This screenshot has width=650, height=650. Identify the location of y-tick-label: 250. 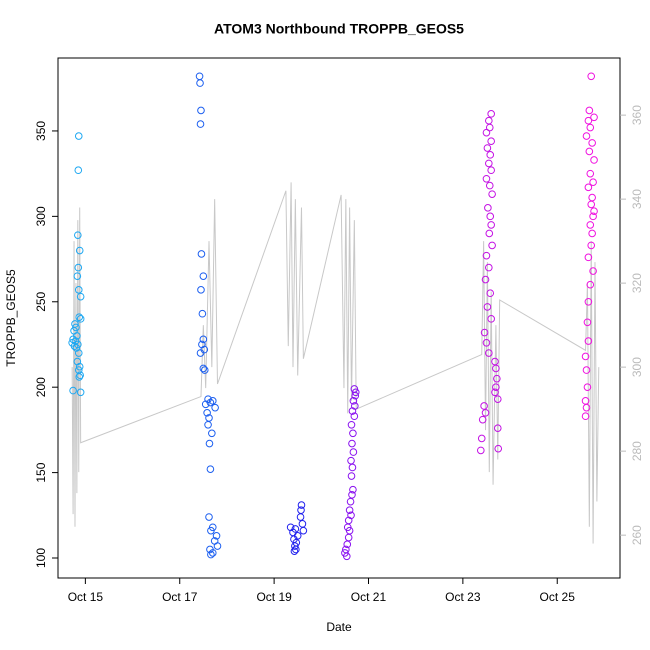
(41, 301).